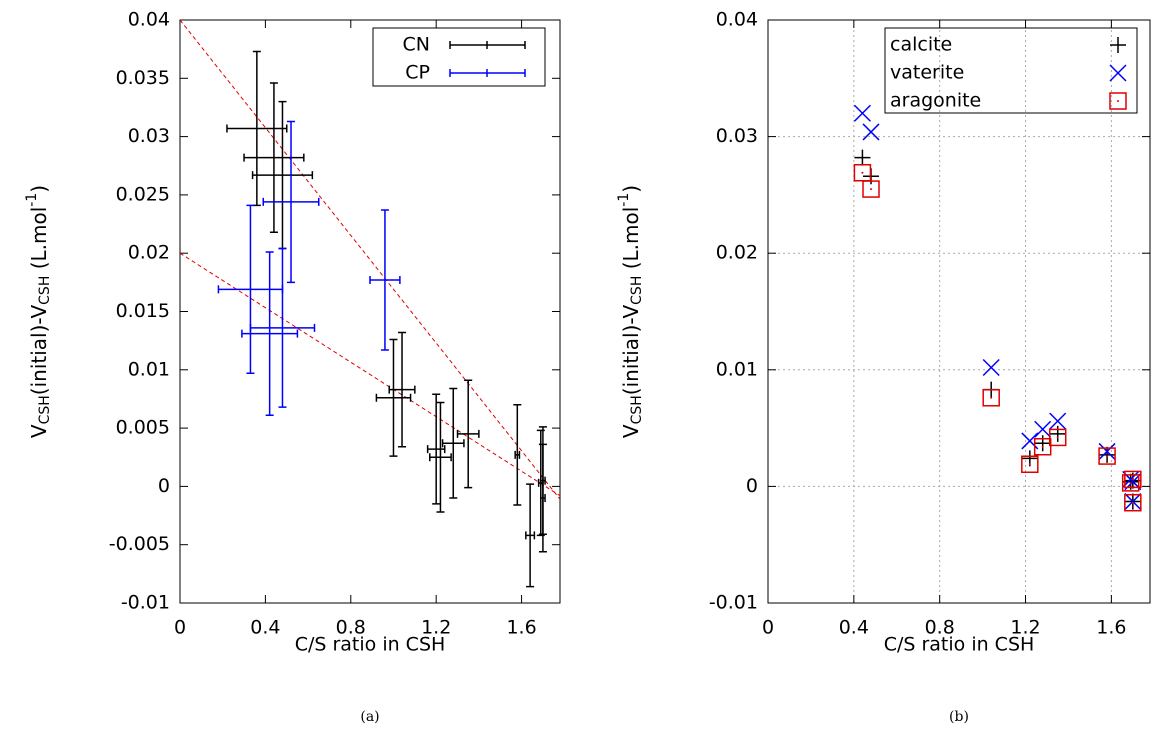 This screenshot has height=733, width=1168. What do you see at coordinates (143, 194) in the screenshot?
I see `y-tick-label: 0.025` at bounding box center [143, 194].